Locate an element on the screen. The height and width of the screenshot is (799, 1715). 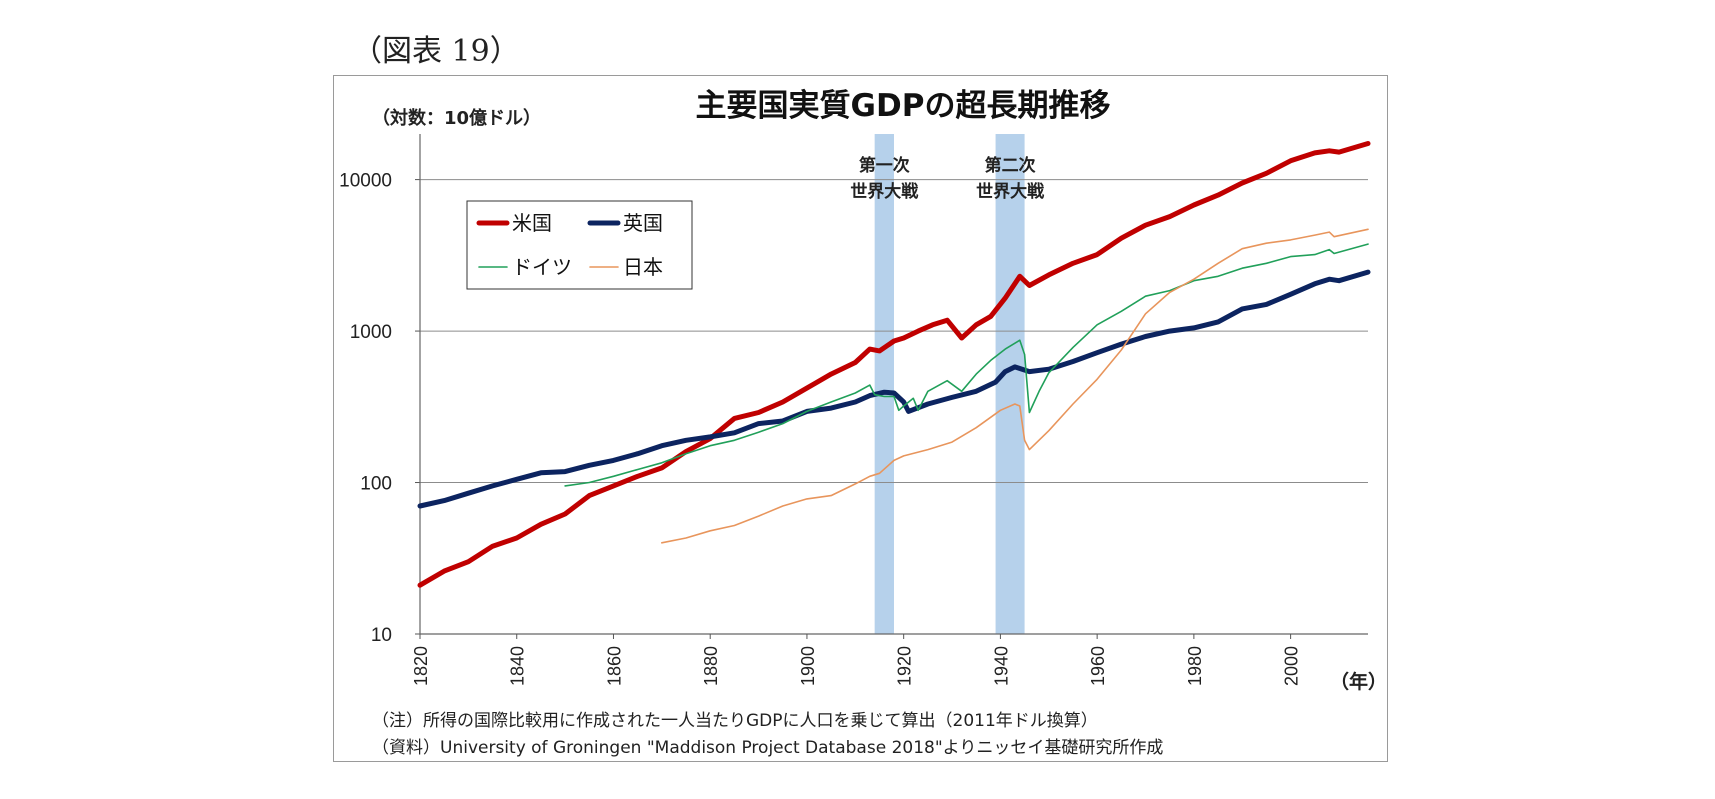
shaded-periods is located at coordinates (949, 384).